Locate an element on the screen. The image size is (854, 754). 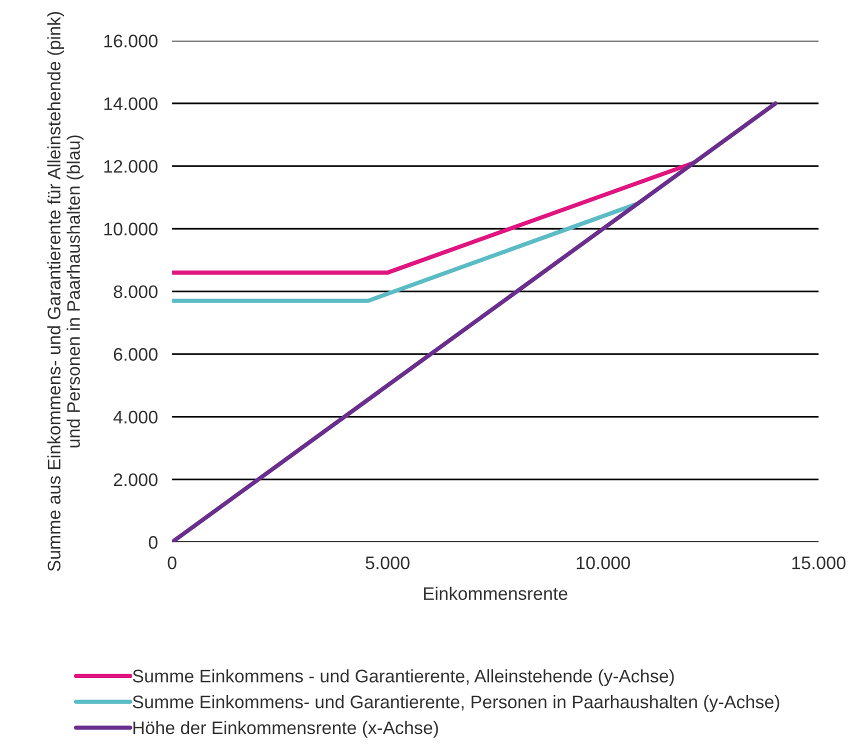
x-tick-label: 10.000 is located at coordinates (603, 563).